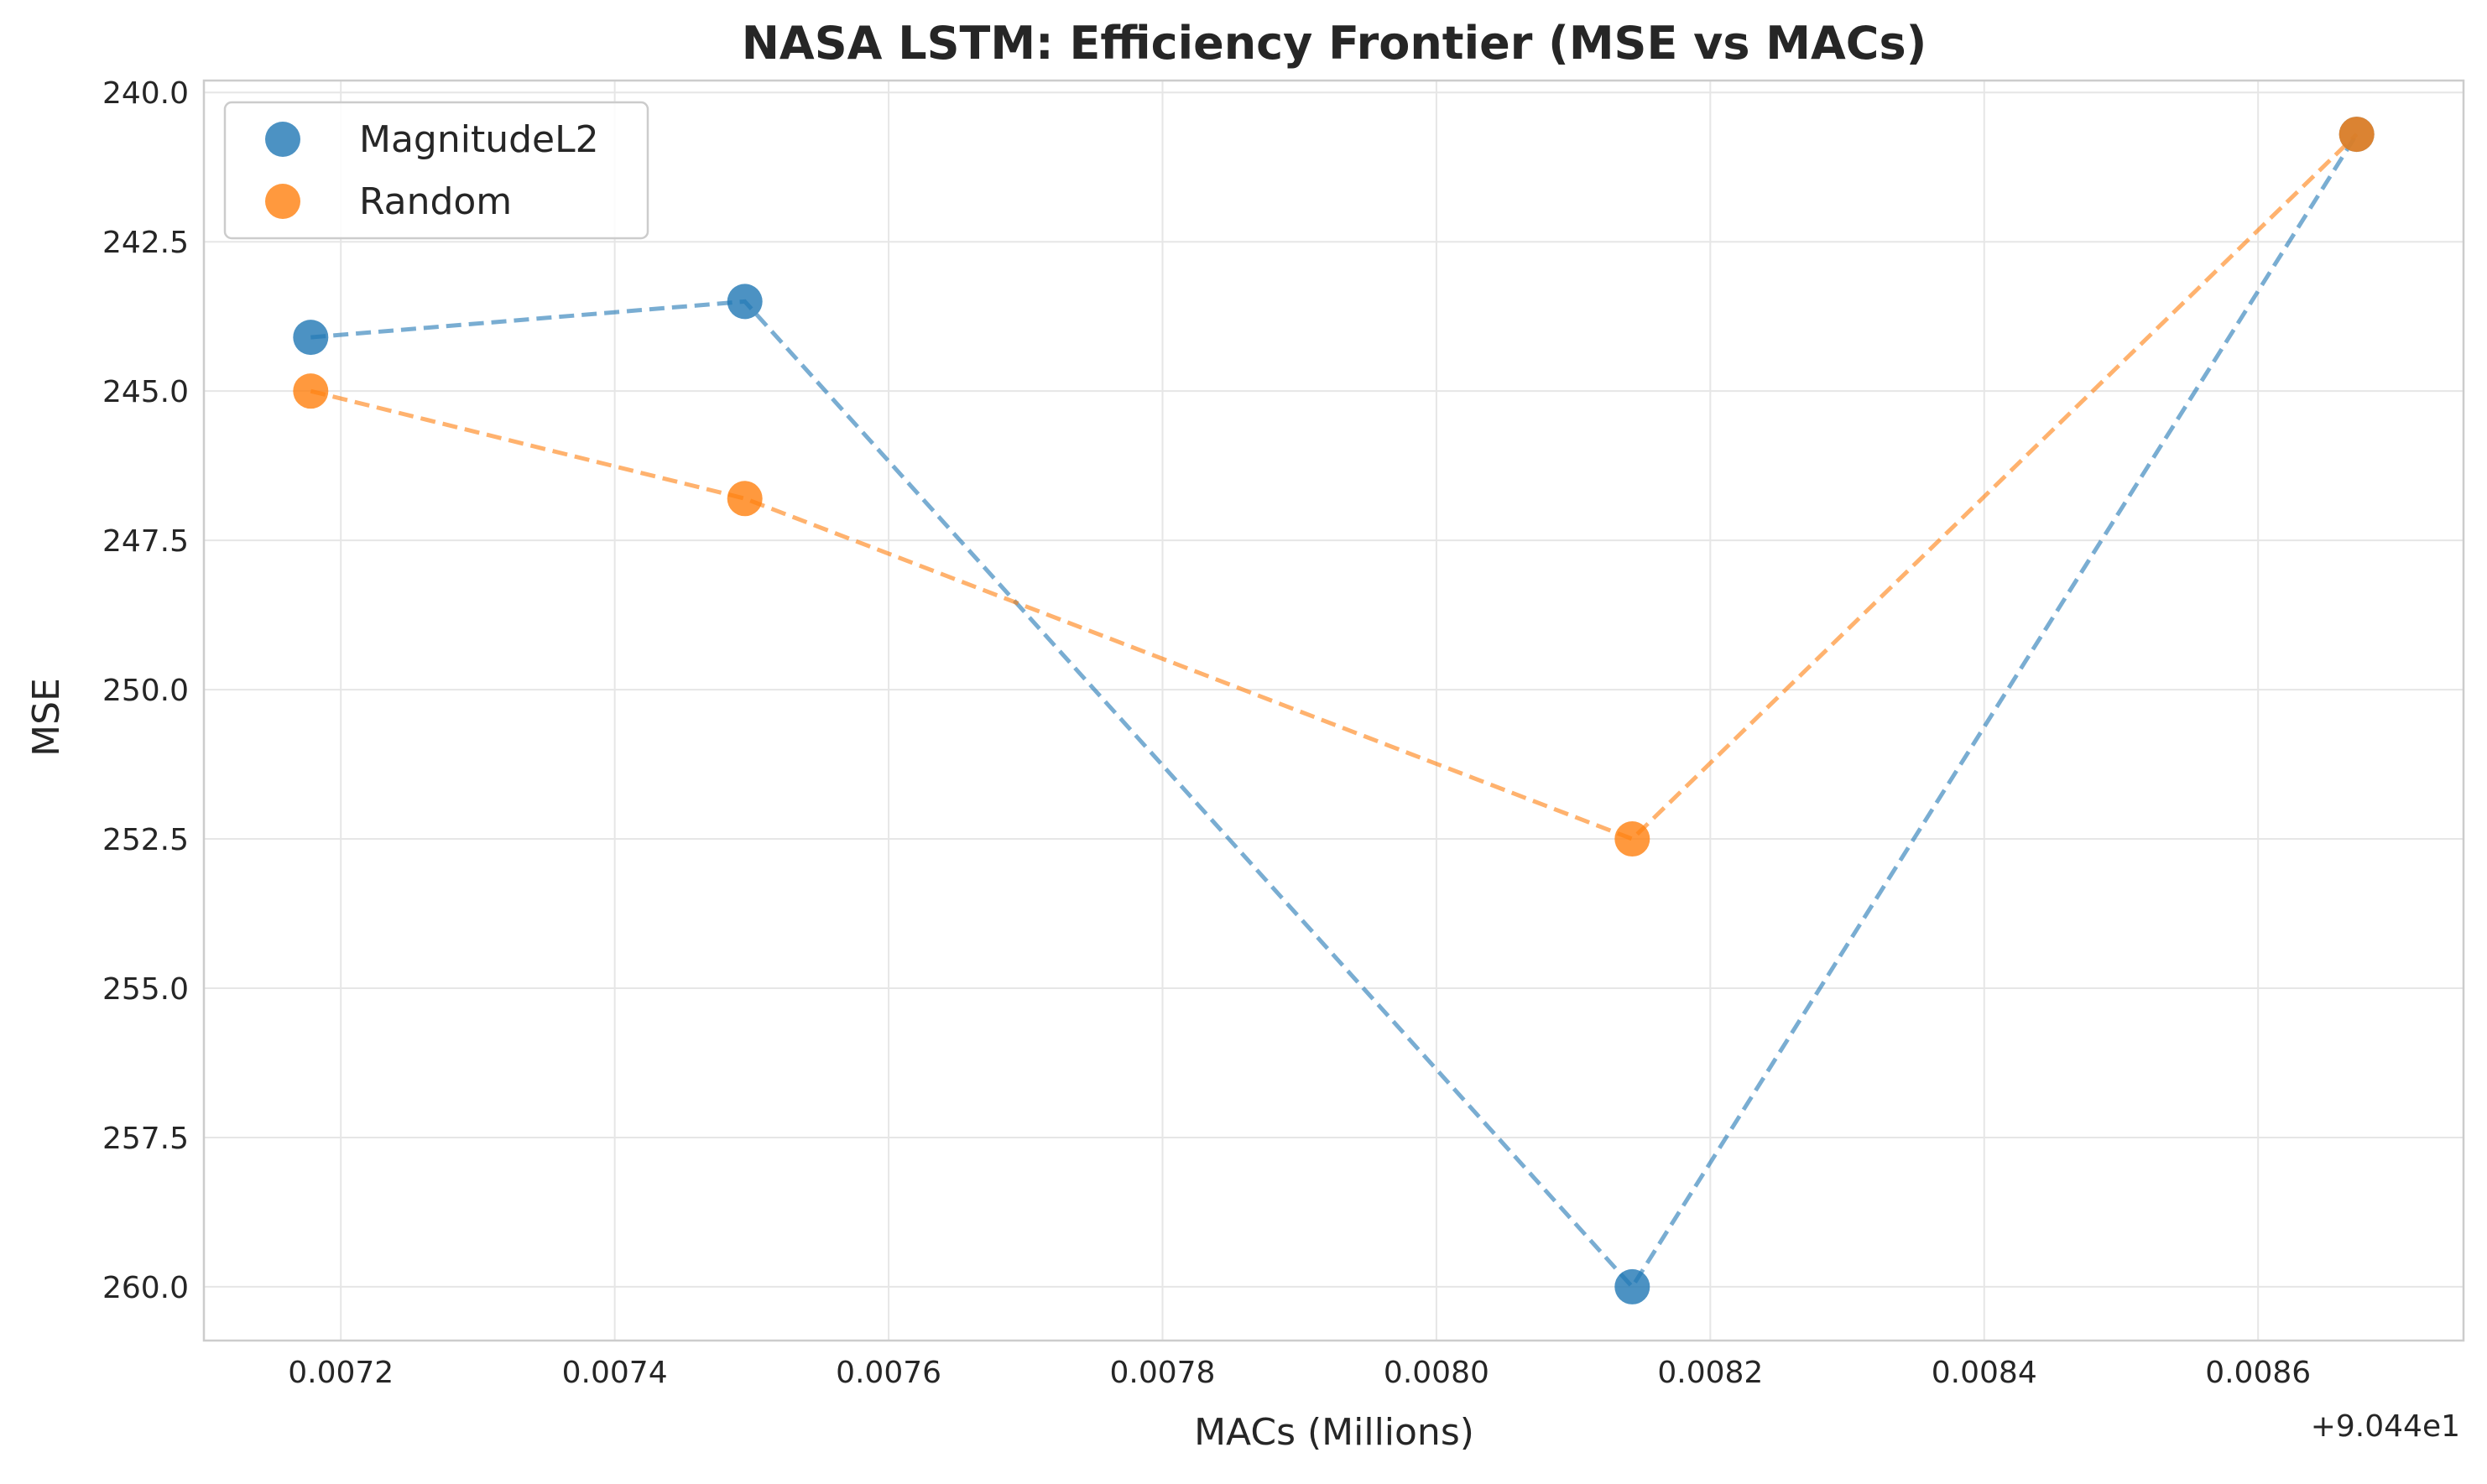 The height and width of the screenshot is (1484, 2487). I want to click on x-tick-label: 0.0074, so click(615, 1373).